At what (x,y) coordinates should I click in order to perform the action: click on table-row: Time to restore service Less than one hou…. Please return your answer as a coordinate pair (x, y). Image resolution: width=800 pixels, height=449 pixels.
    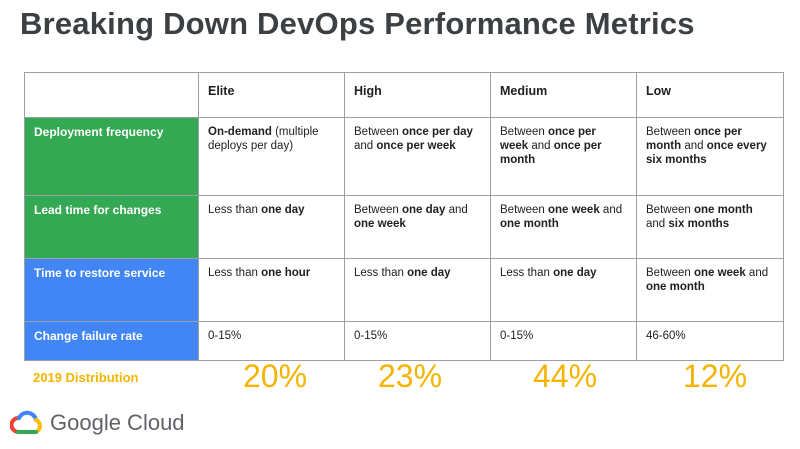
    Looking at the image, I should click on (404, 290).